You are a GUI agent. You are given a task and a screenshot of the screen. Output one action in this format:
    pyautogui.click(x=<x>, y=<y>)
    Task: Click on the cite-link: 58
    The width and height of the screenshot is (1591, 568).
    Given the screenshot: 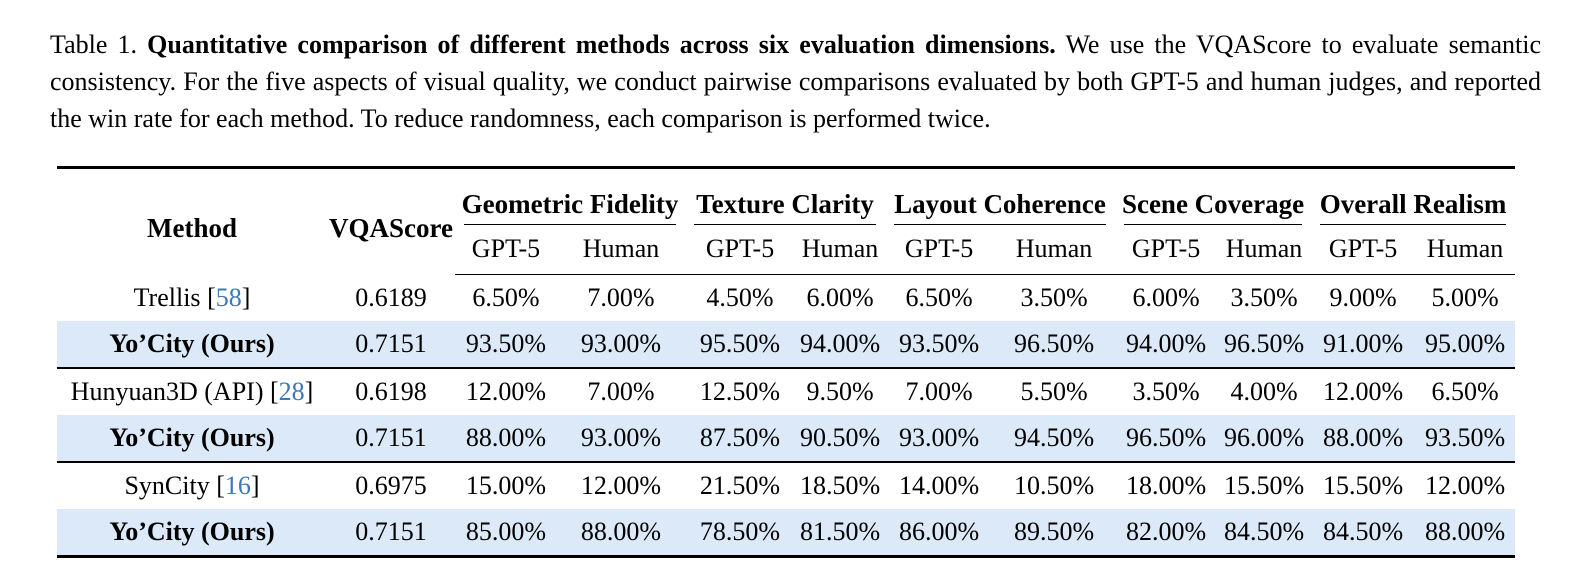 What is the action you would take?
    pyautogui.click(x=229, y=297)
    